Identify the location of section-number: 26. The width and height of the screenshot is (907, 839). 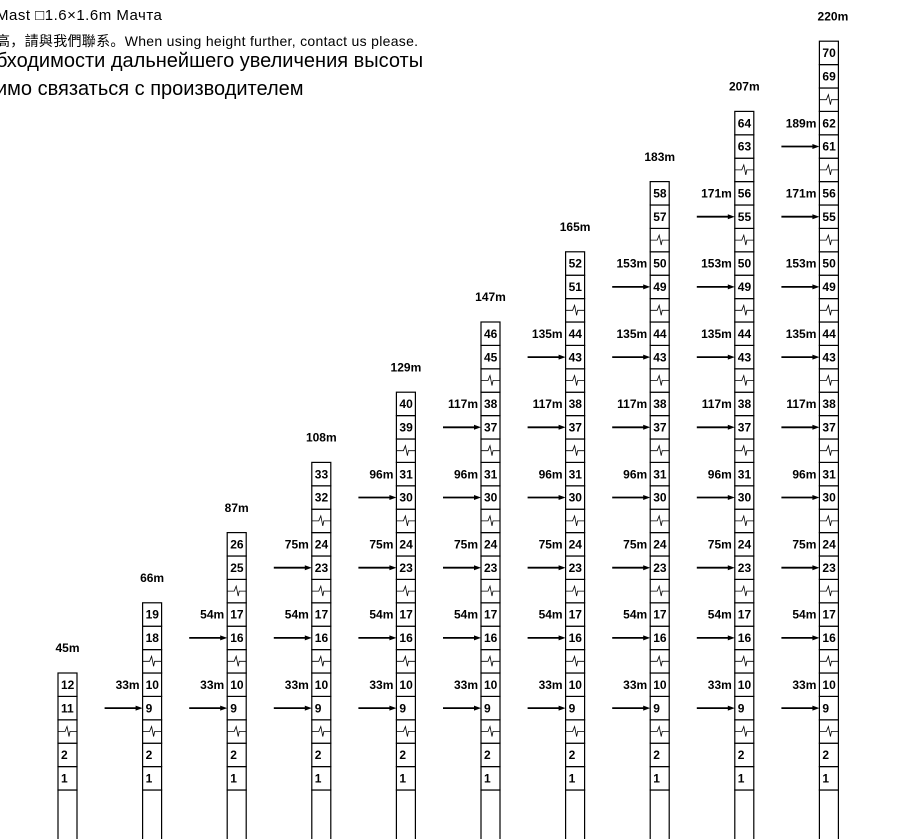
(237, 544).